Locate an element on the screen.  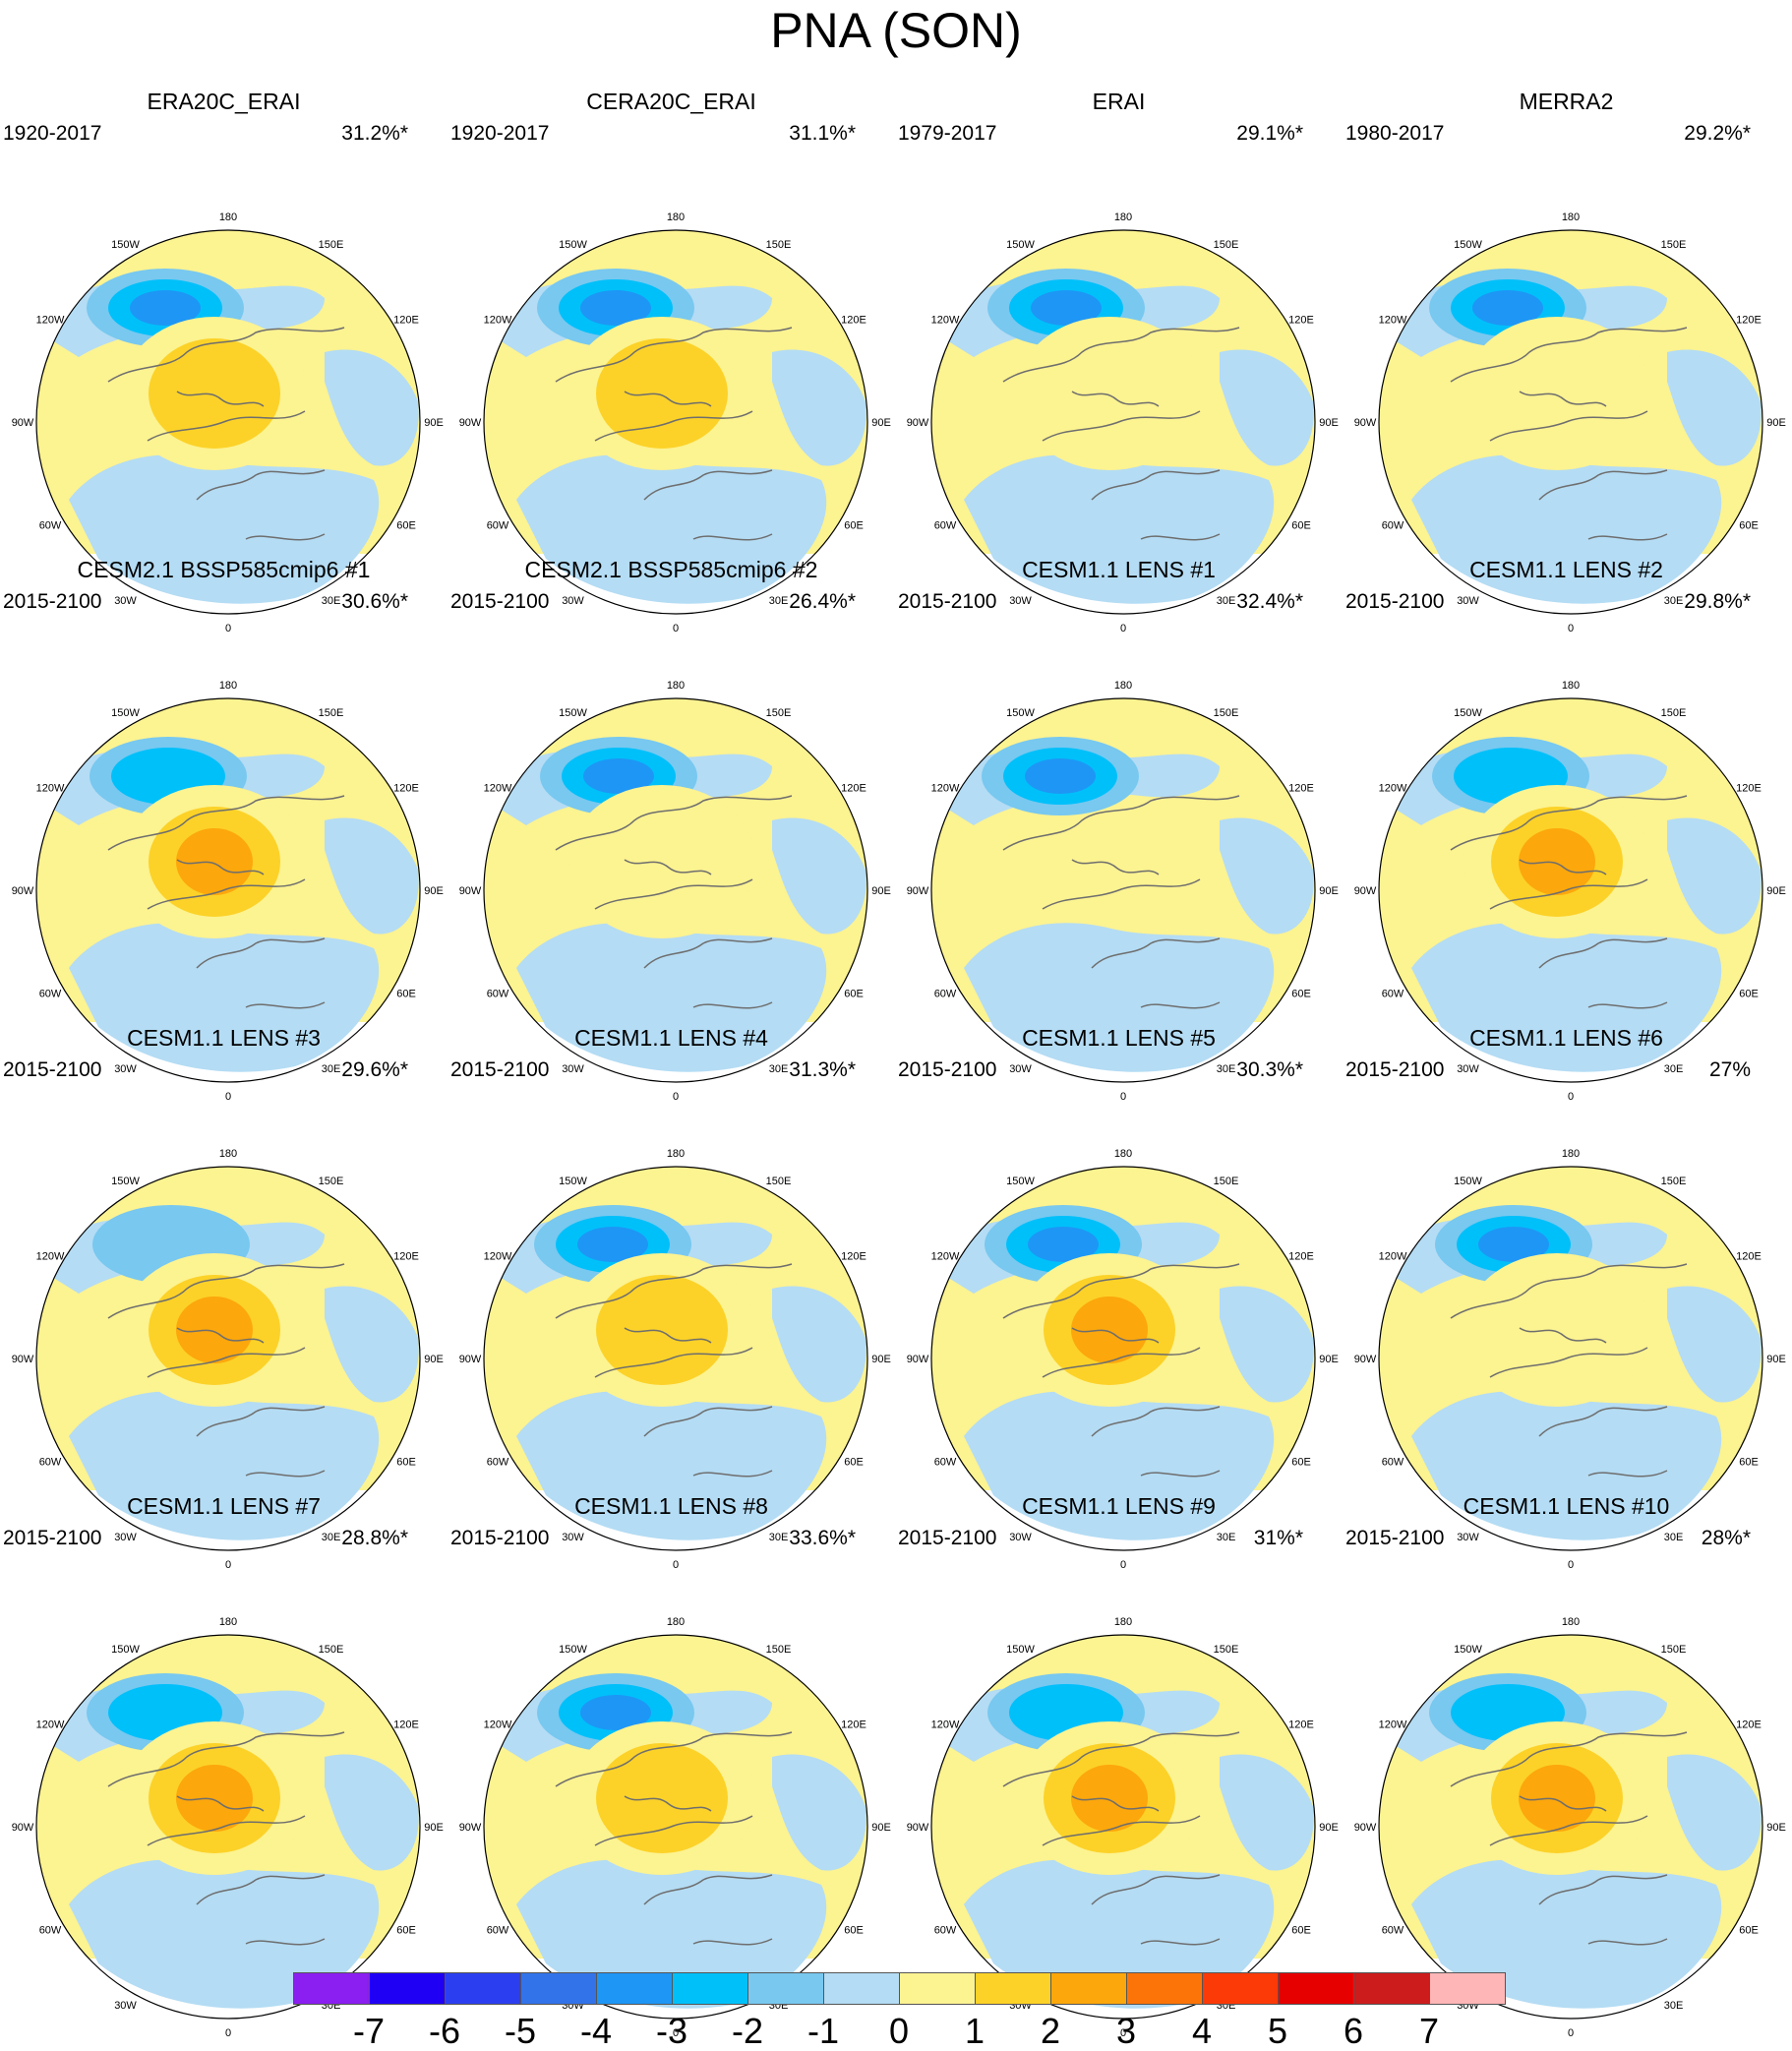
colorbar-label: 6 is located at coordinates (1353, 2031).